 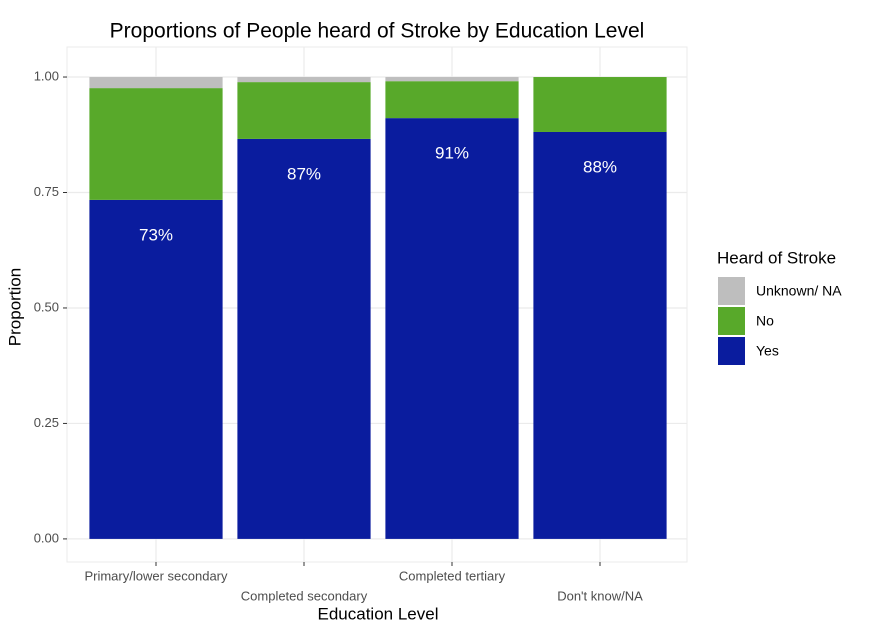 What do you see at coordinates (799, 291) in the screenshot?
I see `legend-label: Unknown/ NA` at bounding box center [799, 291].